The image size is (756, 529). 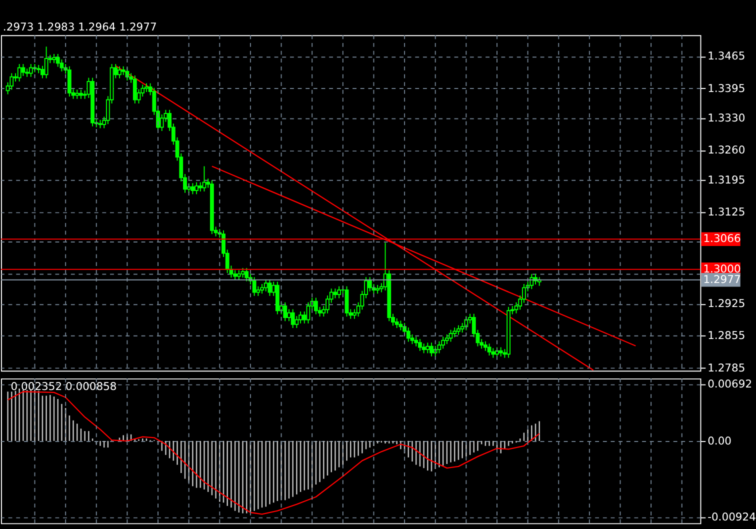 I want to click on y-tick-label: 1.3395, so click(x=727, y=88).